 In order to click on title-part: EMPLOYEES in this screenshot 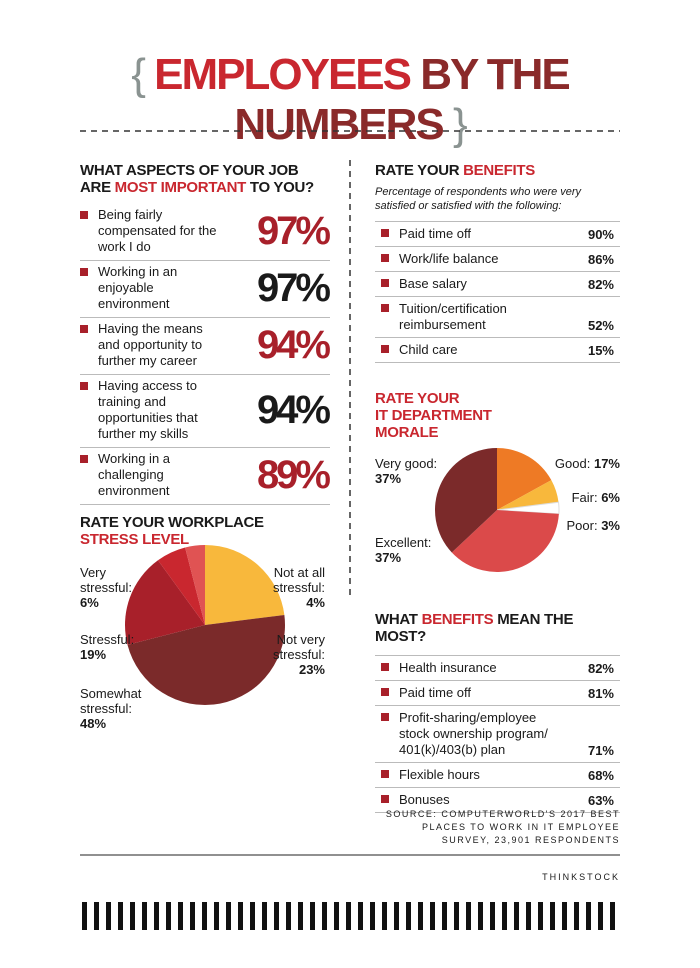, I will do `click(283, 74)`.